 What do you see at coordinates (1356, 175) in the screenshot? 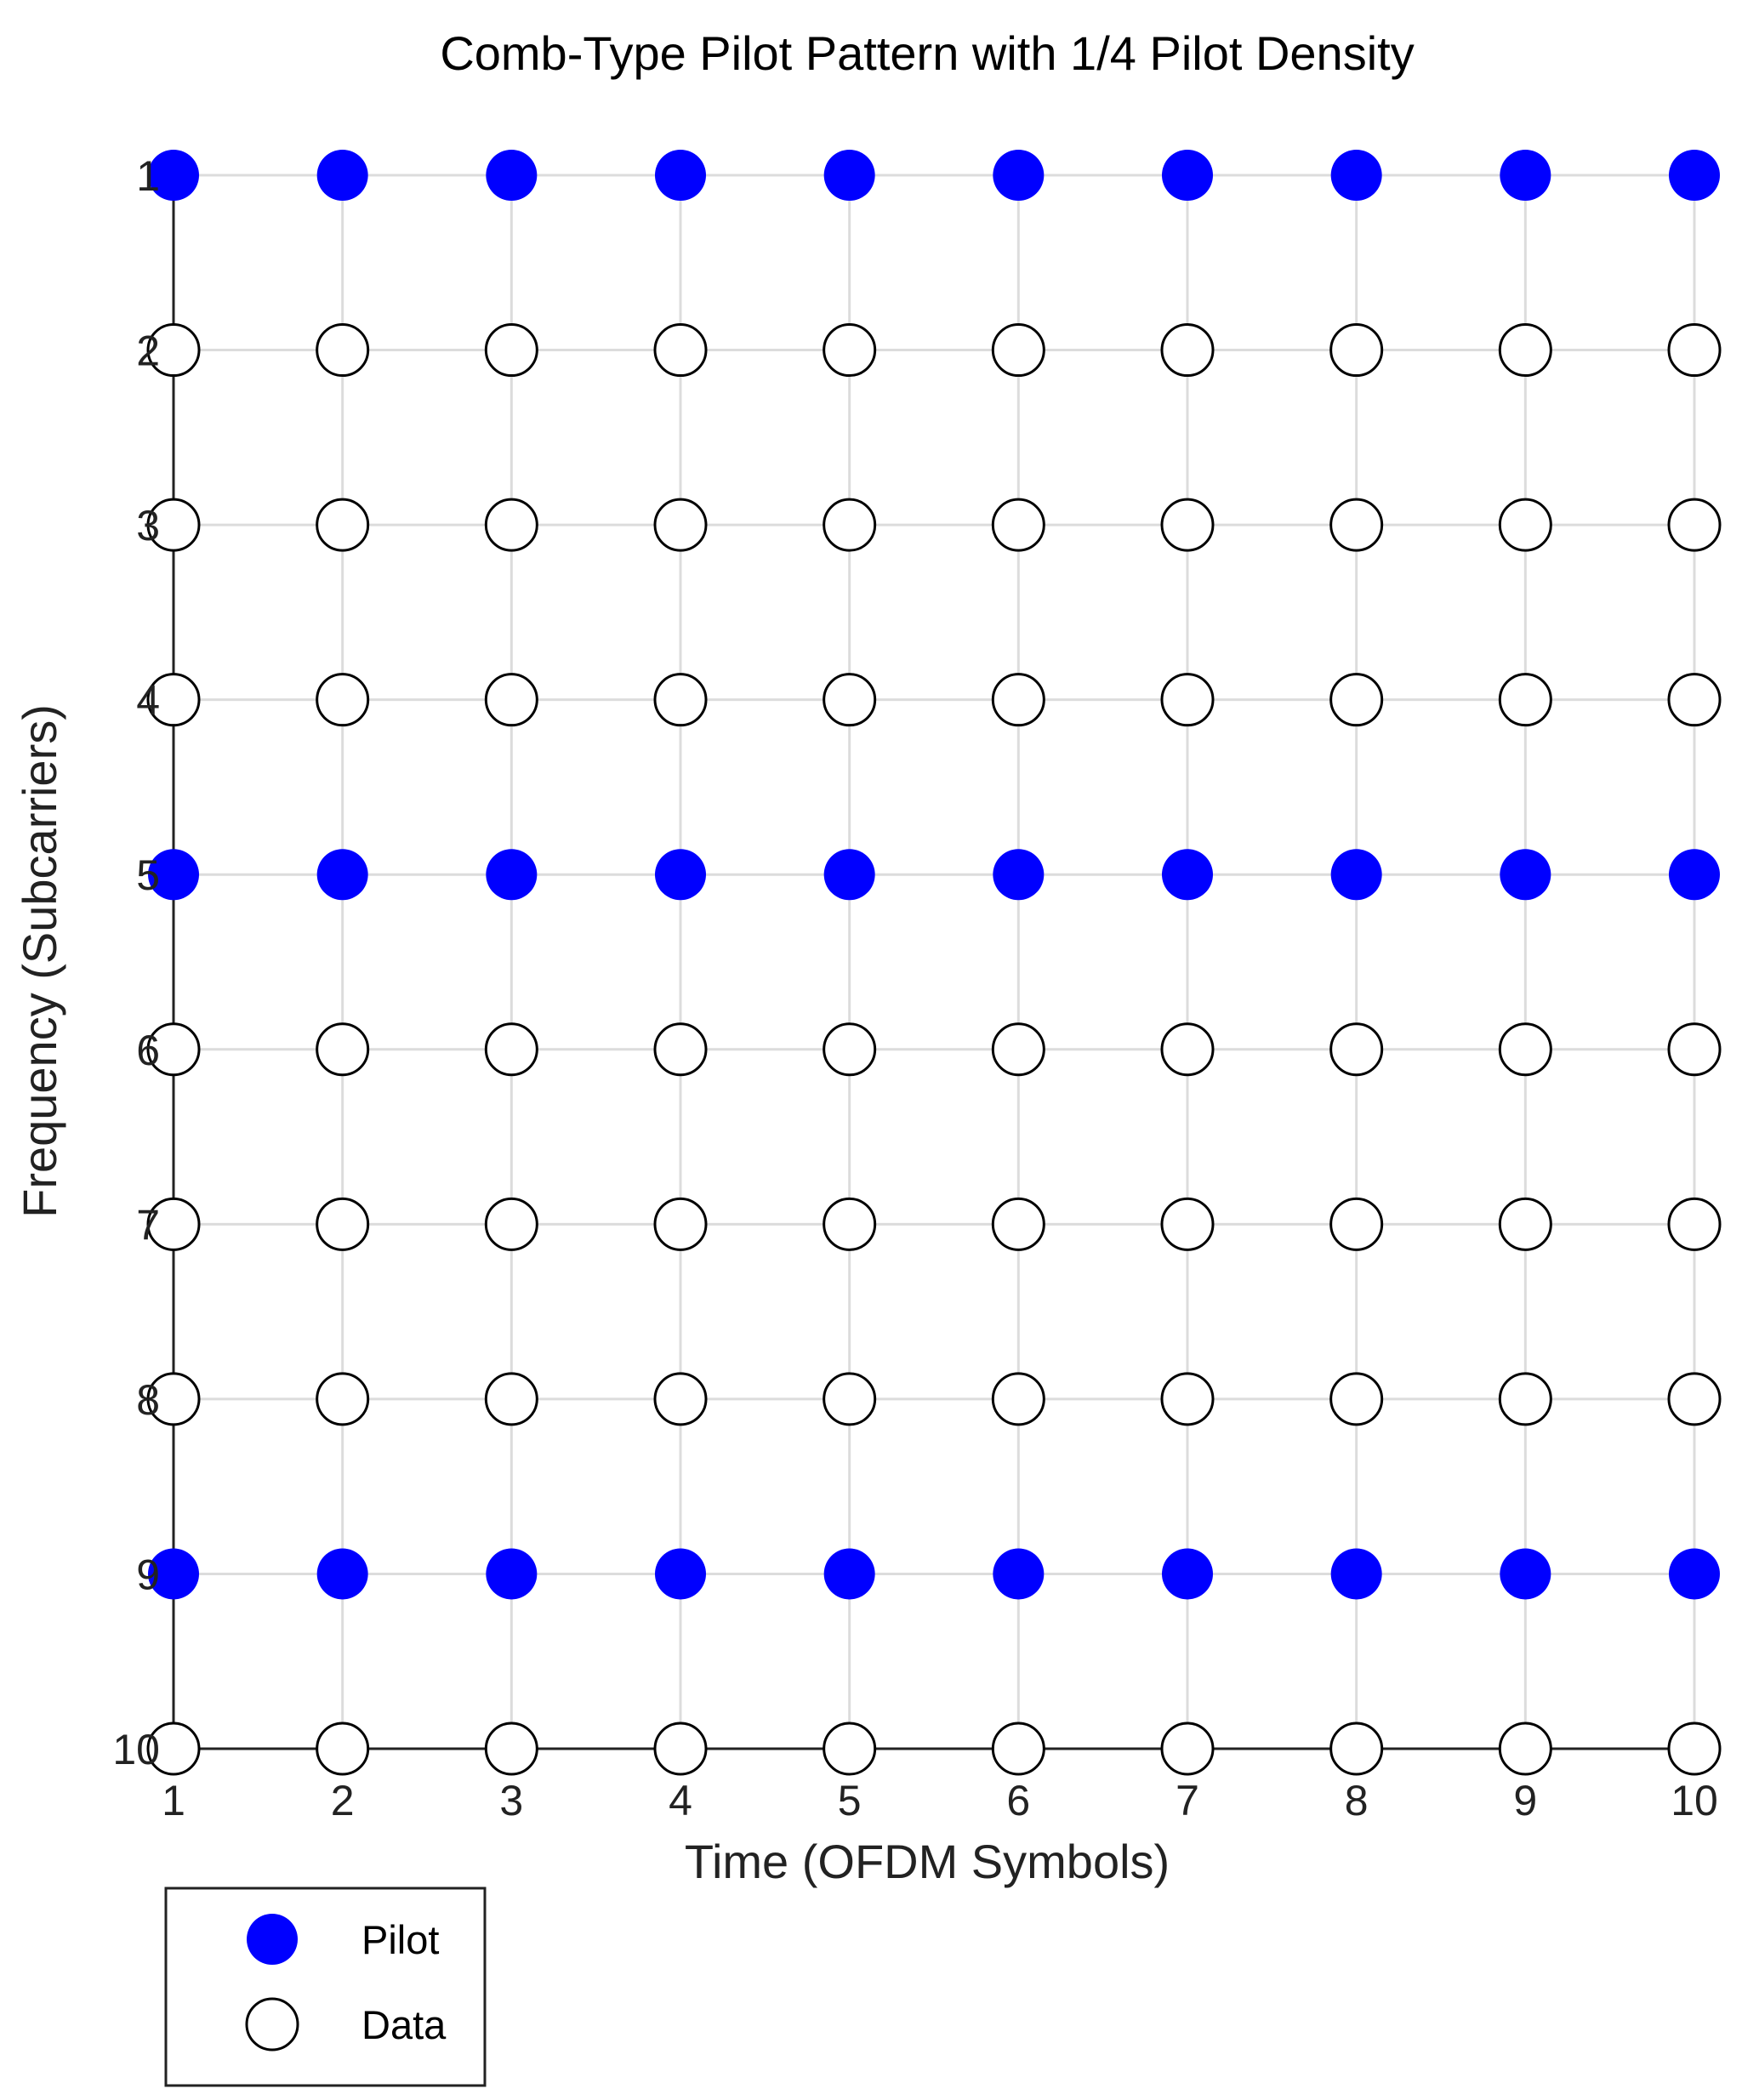
I see `pilot-marker-f1-t8` at bounding box center [1356, 175].